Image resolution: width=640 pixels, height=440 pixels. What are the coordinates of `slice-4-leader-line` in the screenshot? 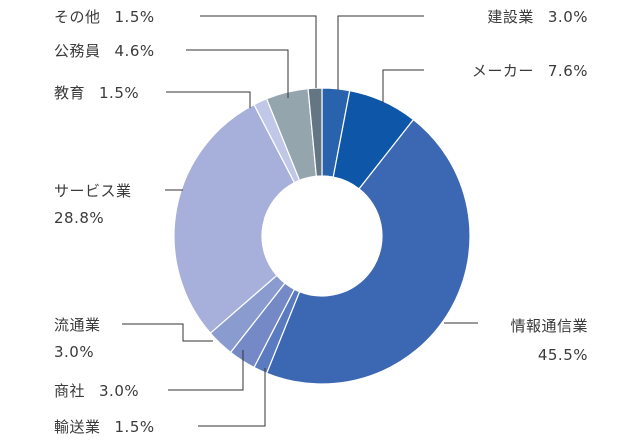 It's located at (232, 397).